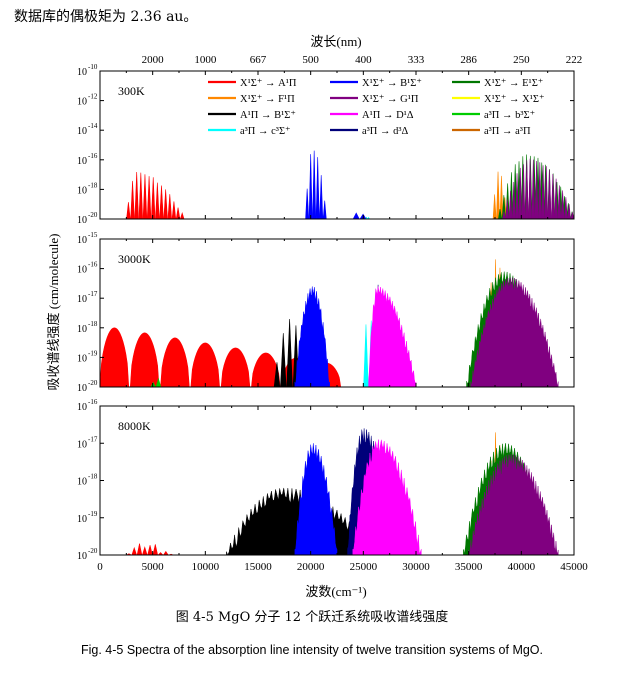 The height and width of the screenshot is (680, 624). I want to click on top-axis-tick-label: 667, so click(258, 60).